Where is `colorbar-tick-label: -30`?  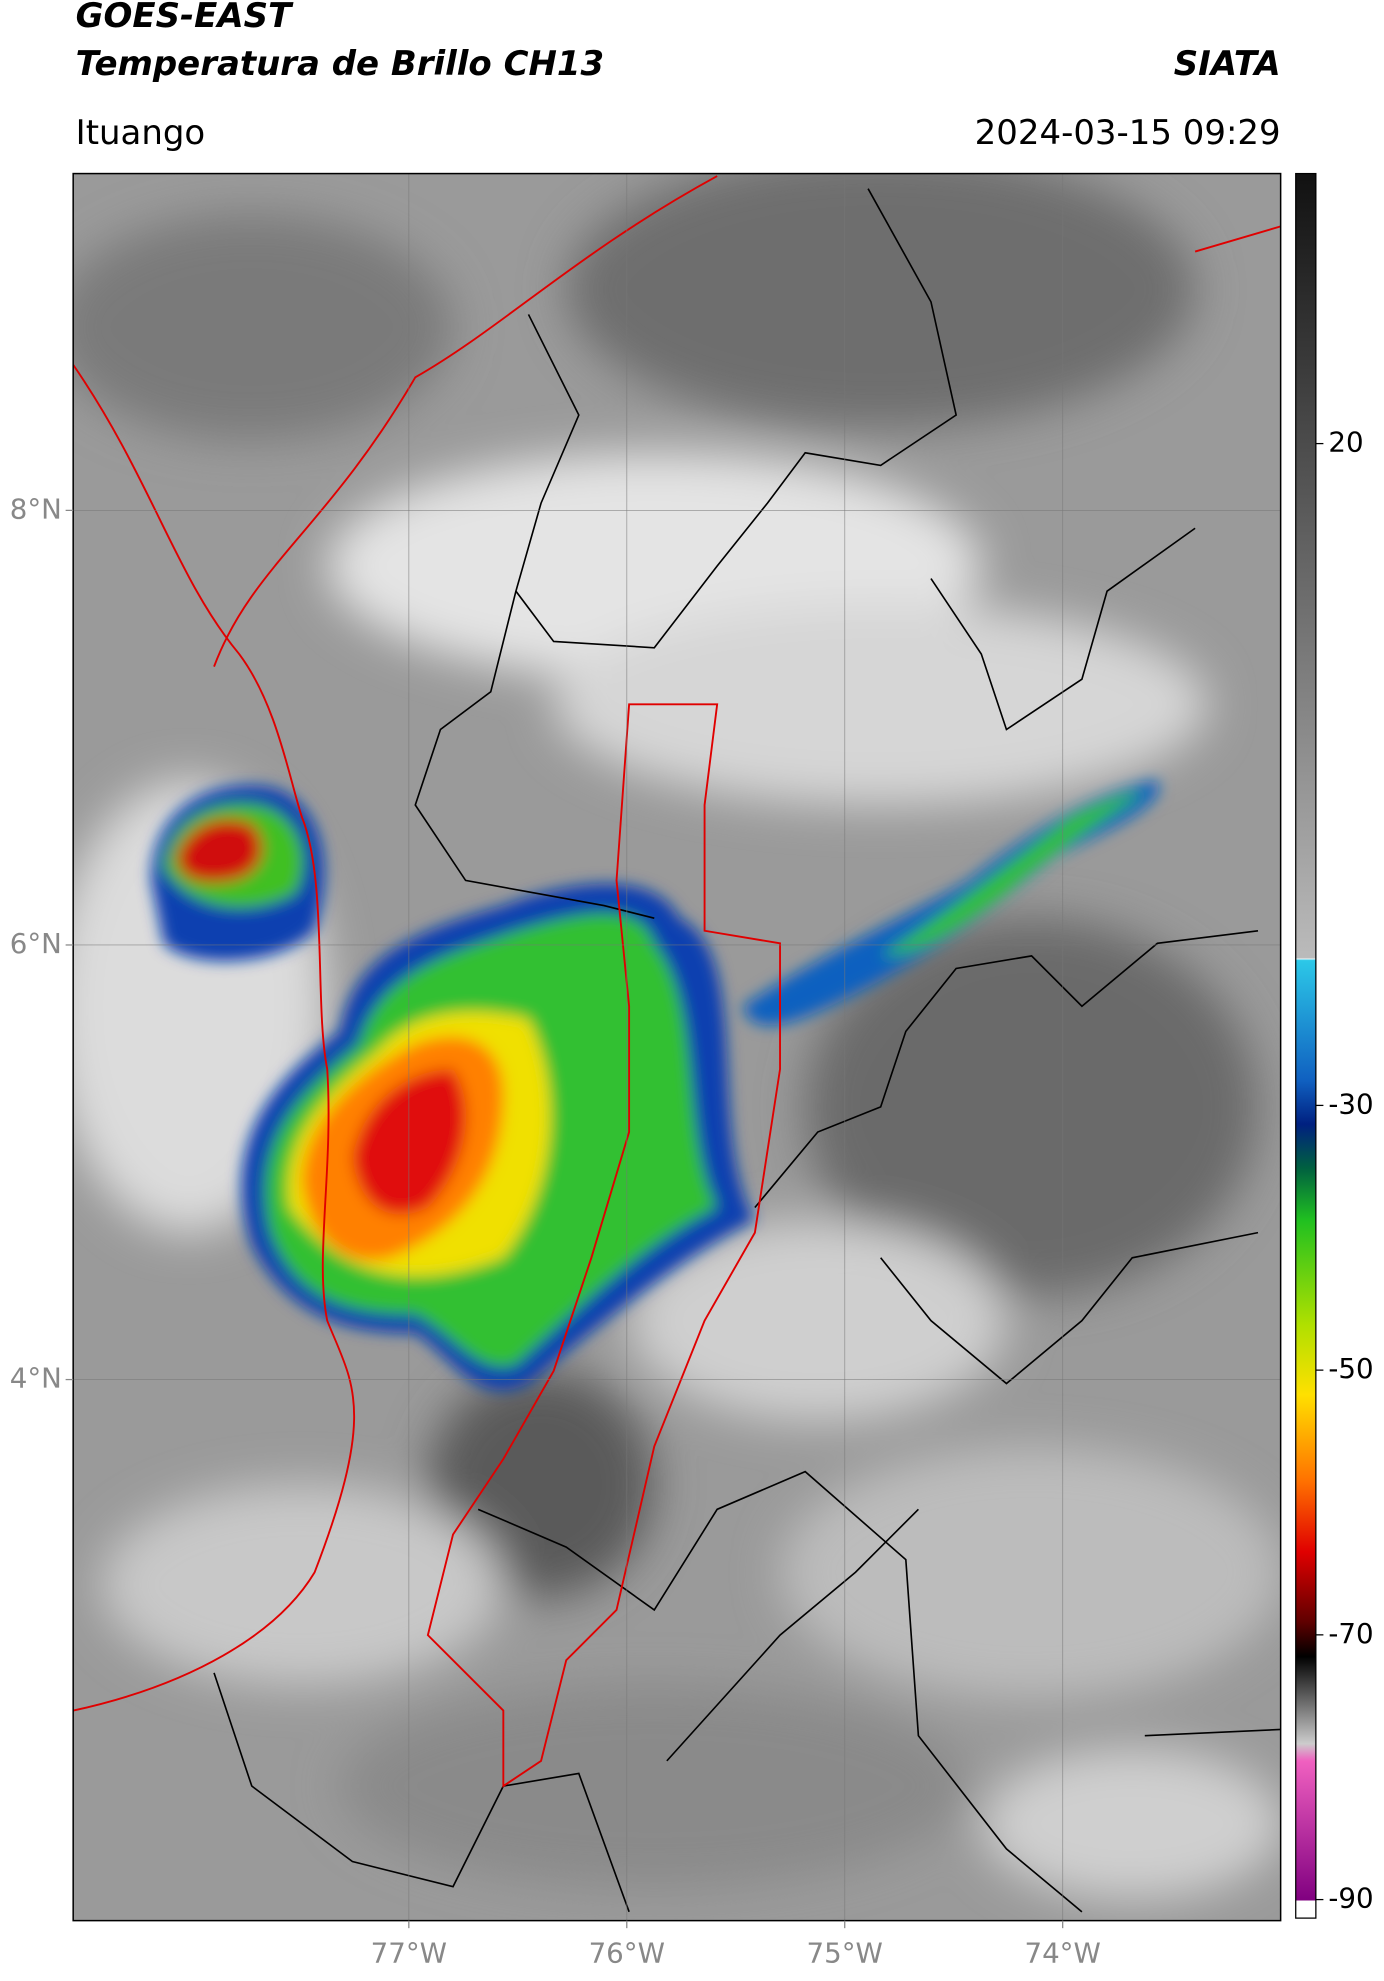 colorbar-tick-label: -30 is located at coordinates (1350, 1103).